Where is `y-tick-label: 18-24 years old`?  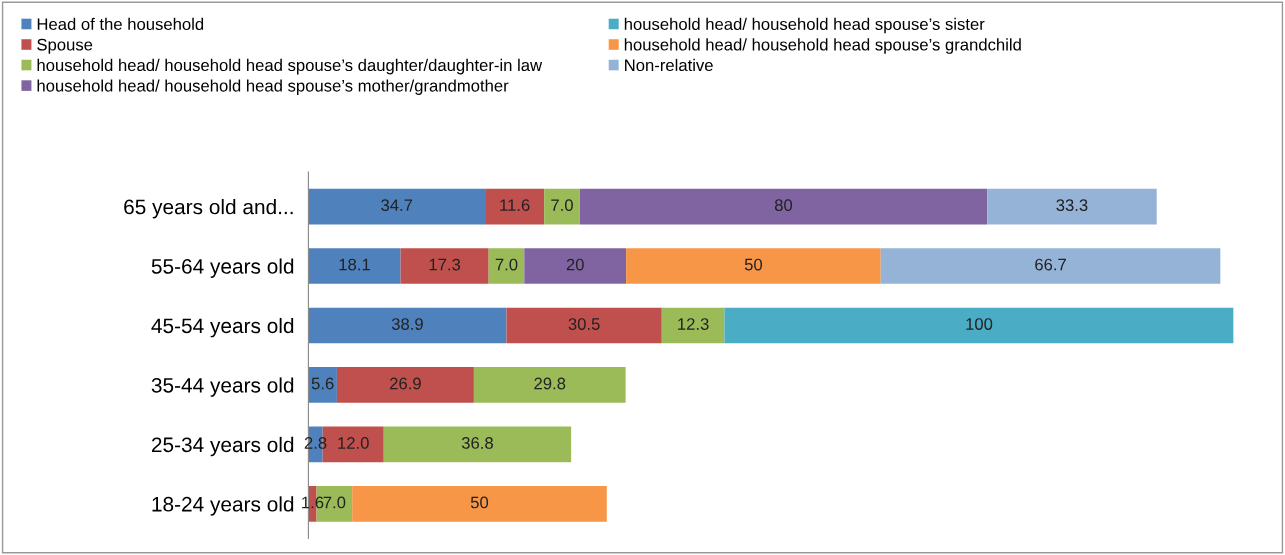
y-tick-label: 18-24 years old is located at coordinates (223, 506).